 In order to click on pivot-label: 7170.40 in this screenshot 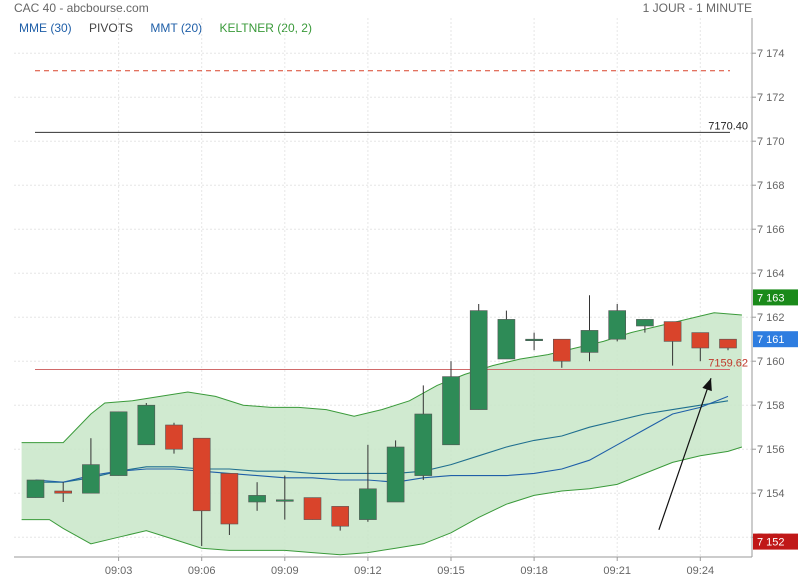, I will do `click(728, 126)`.